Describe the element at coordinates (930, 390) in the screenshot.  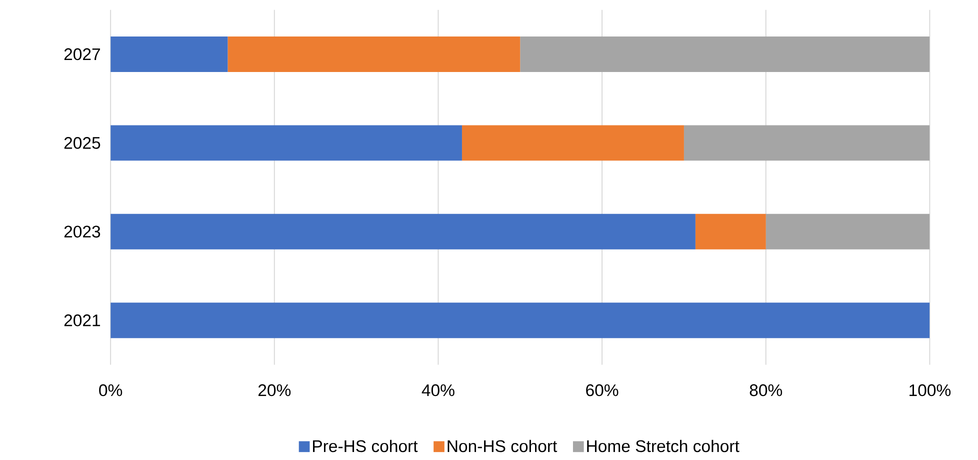
I see `x-tick-label: 100%` at that location.